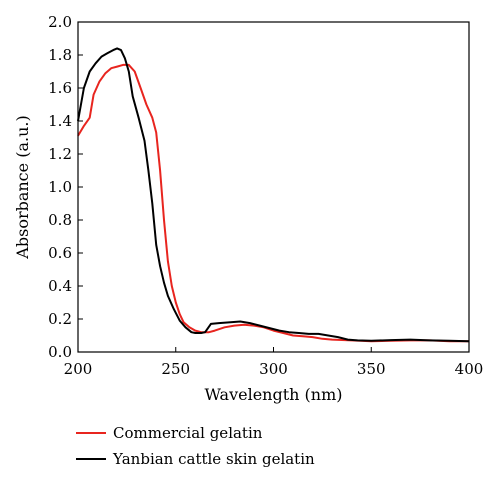  I want to click on y-tick-label: 1.8, so click(60, 55).